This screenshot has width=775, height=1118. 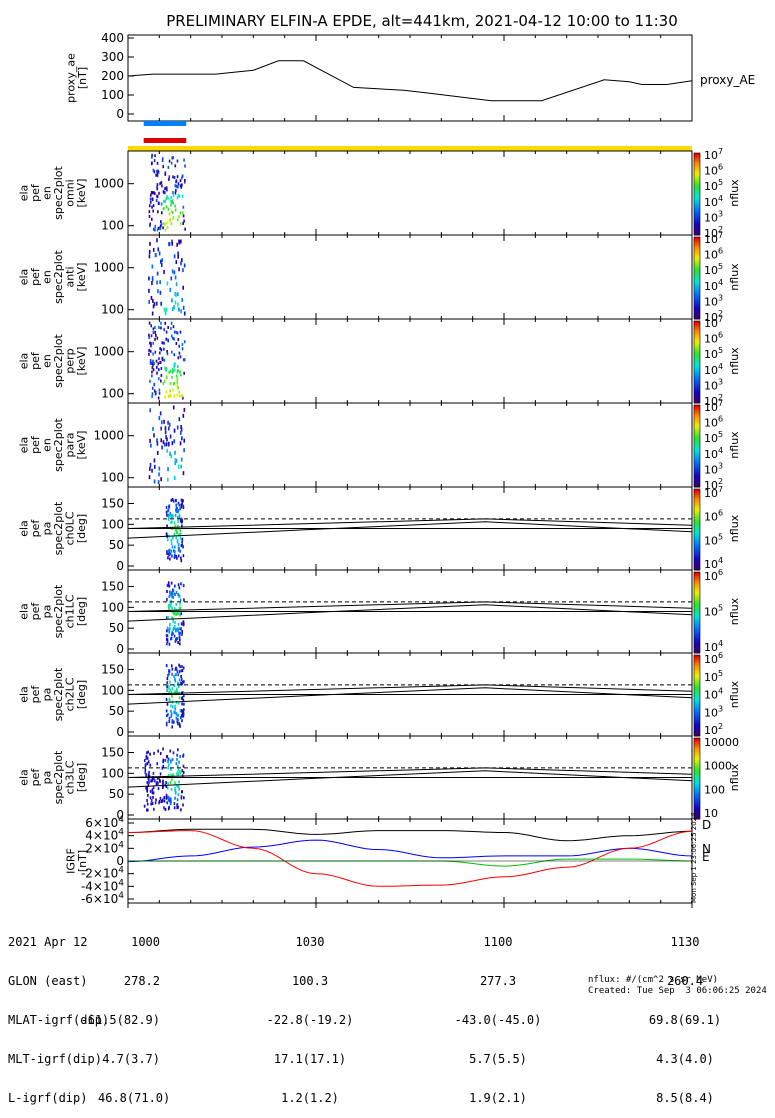 What do you see at coordinates (112, 670) in the screenshot?
I see `pitch-angle-3-ytick-label: 150` at bounding box center [112, 670].